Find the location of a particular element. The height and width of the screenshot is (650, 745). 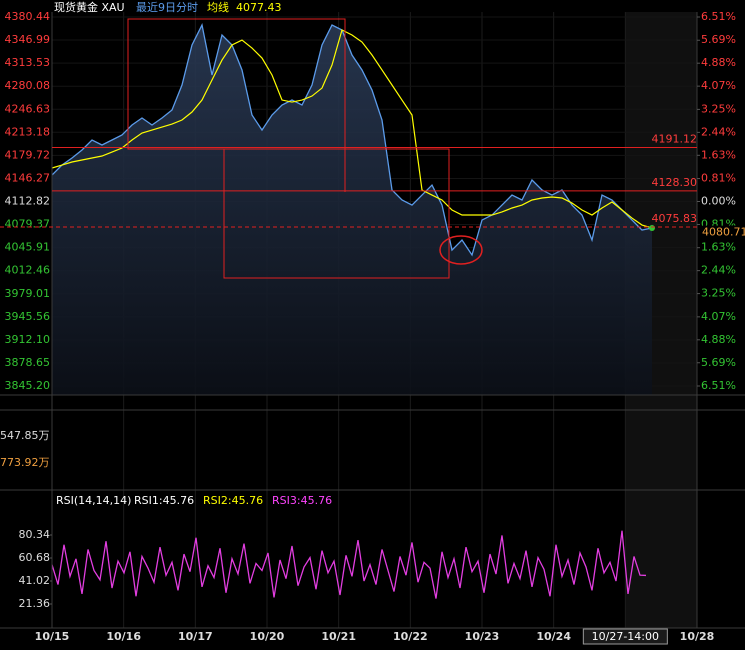

level-label: 4128.30 is located at coordinates (675, 182).